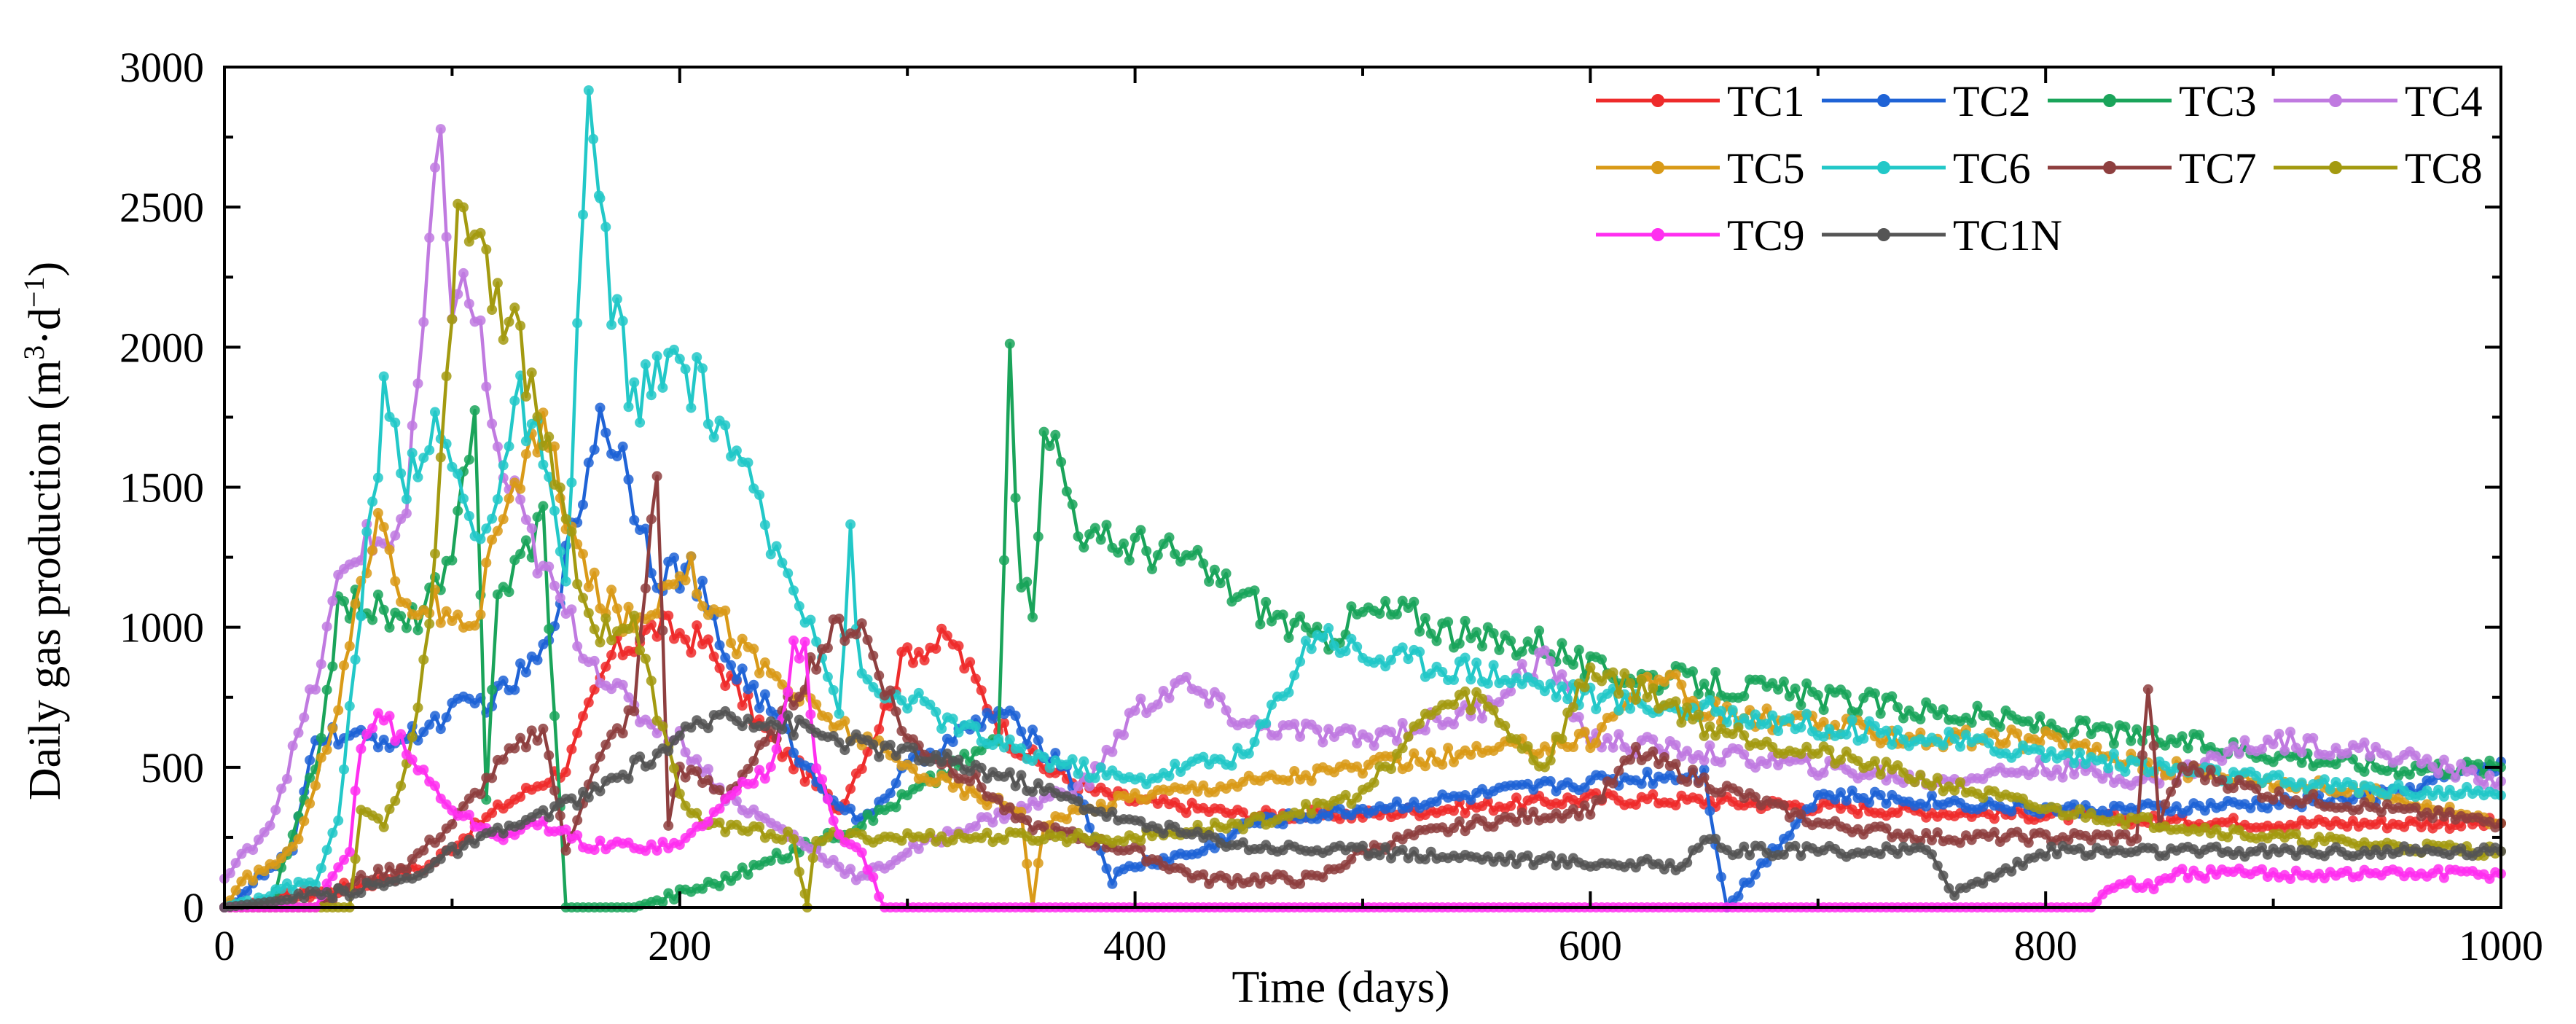 Image resolution: width=2576 pixels, height=1024 pixels. Describe the element at coordinates (1992, 168) in the screenshot. I see `legend-label: TC6` at that location.